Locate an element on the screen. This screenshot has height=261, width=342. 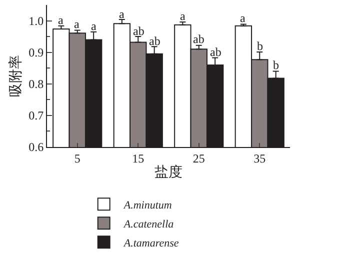
y-axis-title: 吸附率 is located at coordinates (16, 76).